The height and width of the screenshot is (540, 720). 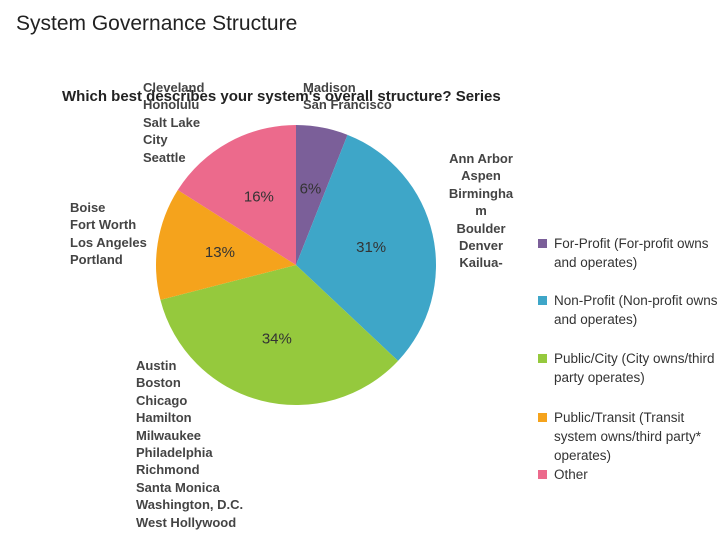 What do you see at coordinates (162, 400) in the screenshot?
I see `annotation-line: Chicago` at bounding box center [162, 400].